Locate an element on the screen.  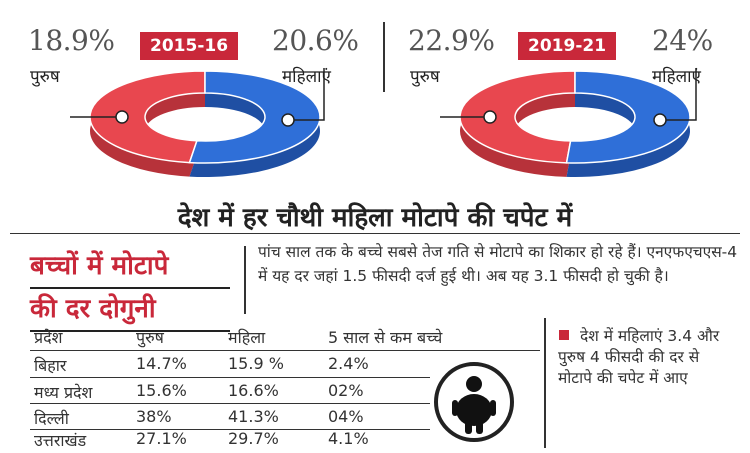
cell-men: 15.6% is located at coordinates (161, 390).